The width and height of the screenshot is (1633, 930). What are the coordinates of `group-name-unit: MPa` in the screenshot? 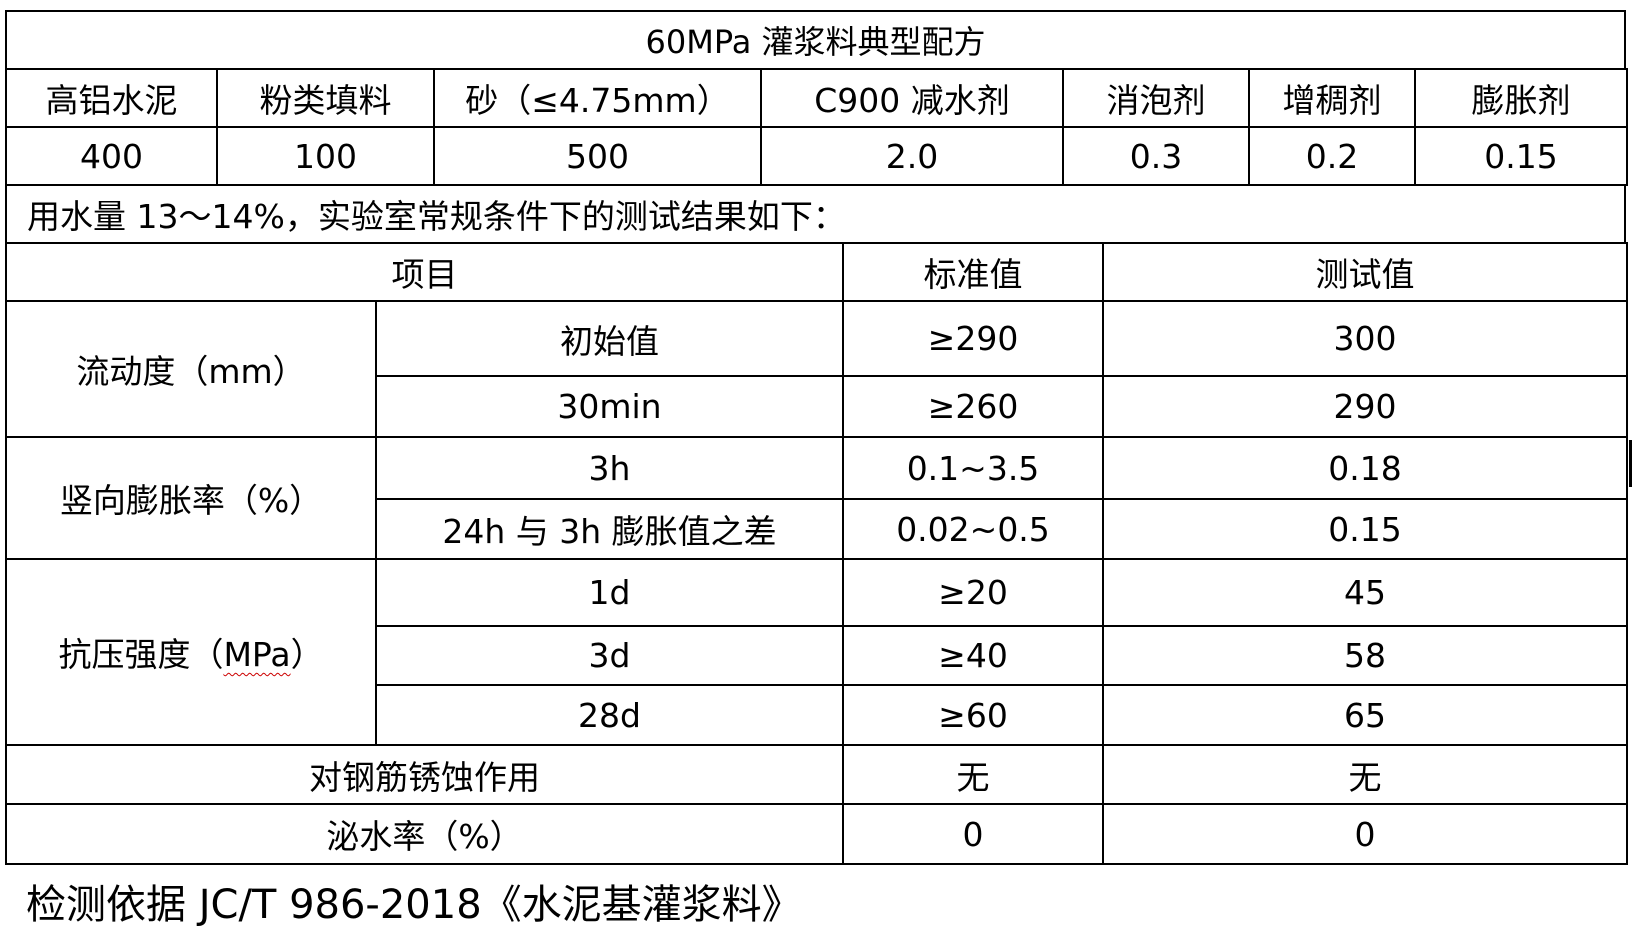 It's located at (257, 654).